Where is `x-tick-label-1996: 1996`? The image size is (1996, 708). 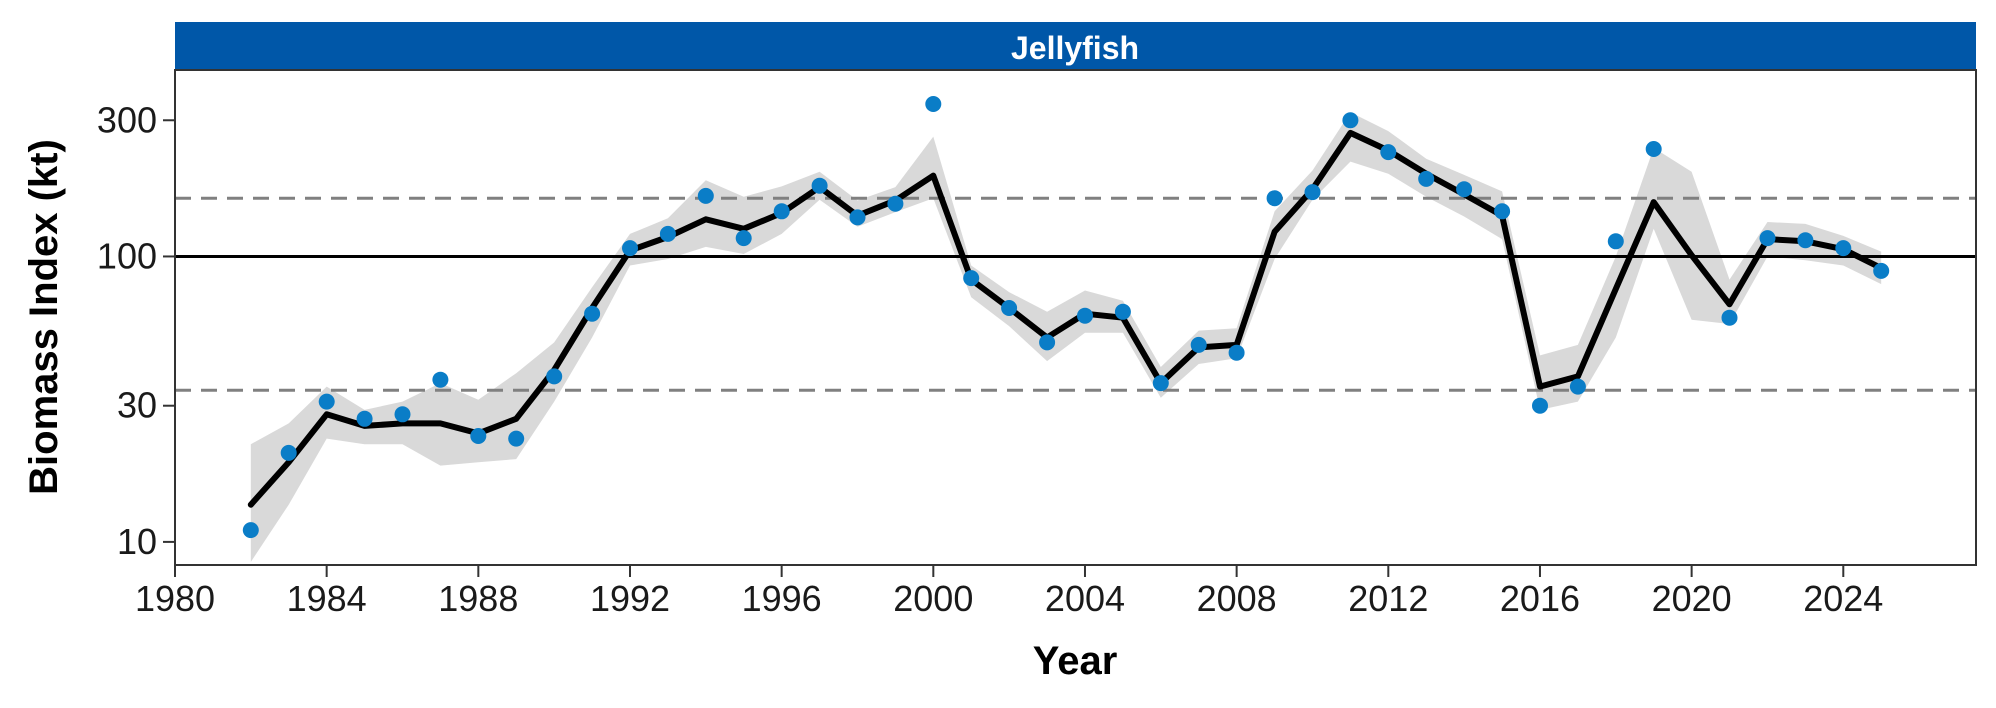 x-tick-label-1996: 1996 is located at coordinates (782, 598).